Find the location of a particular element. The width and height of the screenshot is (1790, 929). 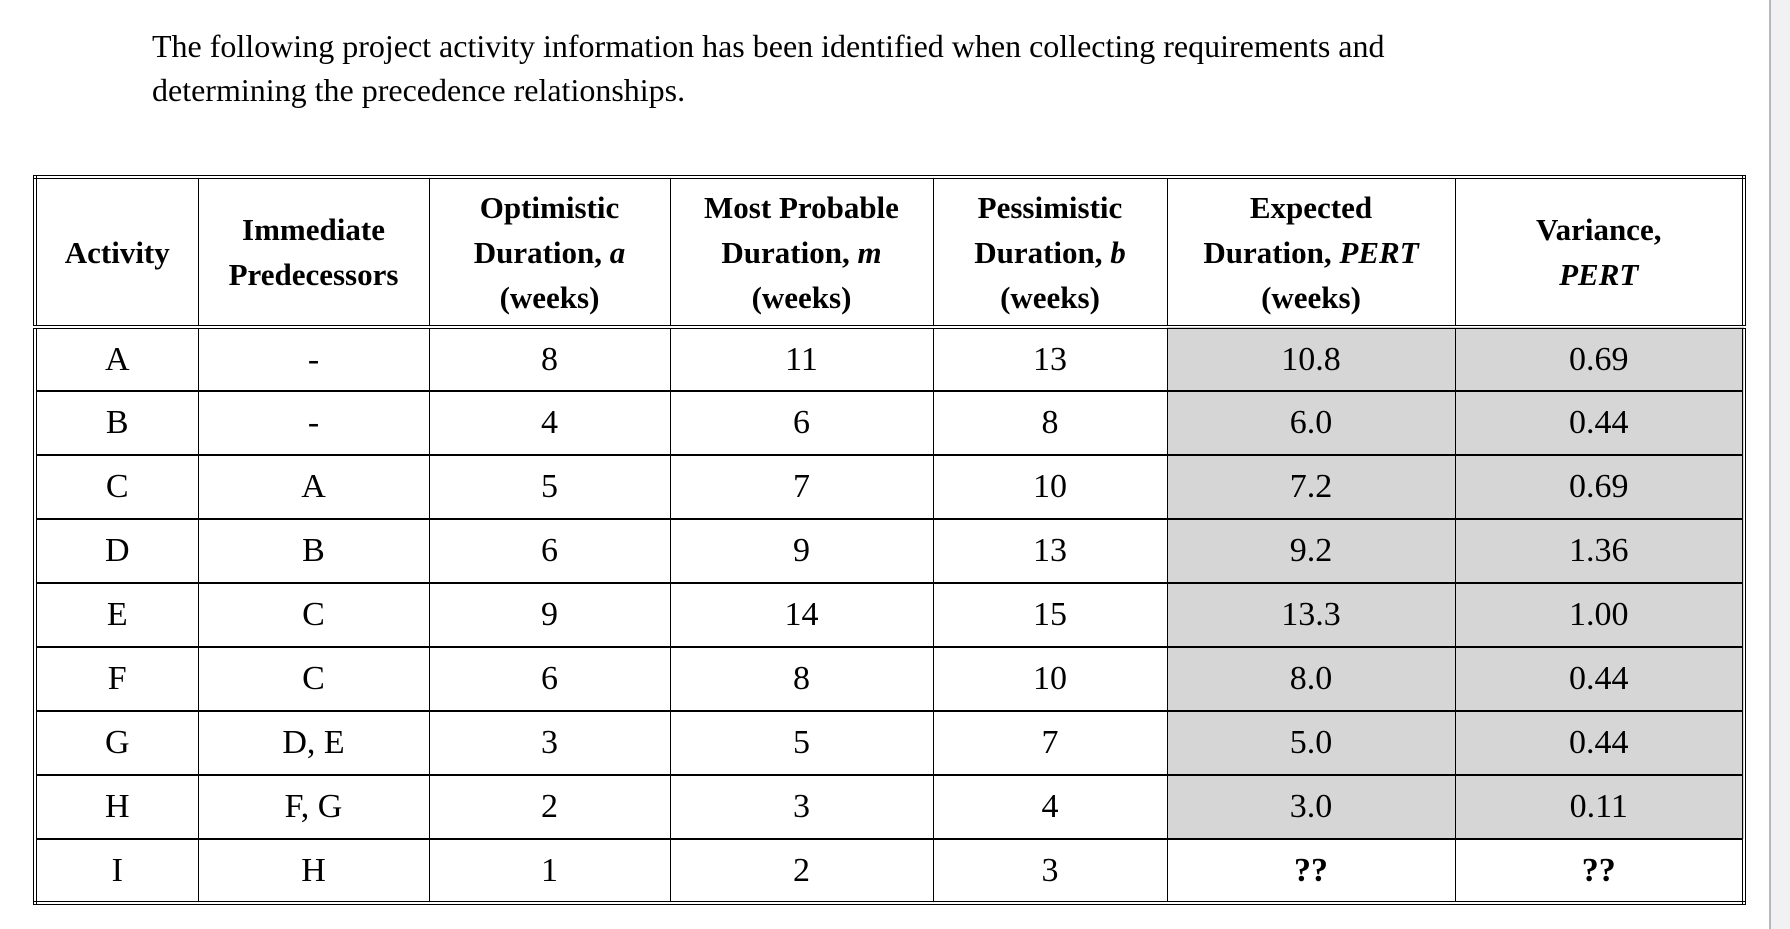

table-row-c: C A 5 7 10 7.2 0.69 is located at coordinates (889, 487).